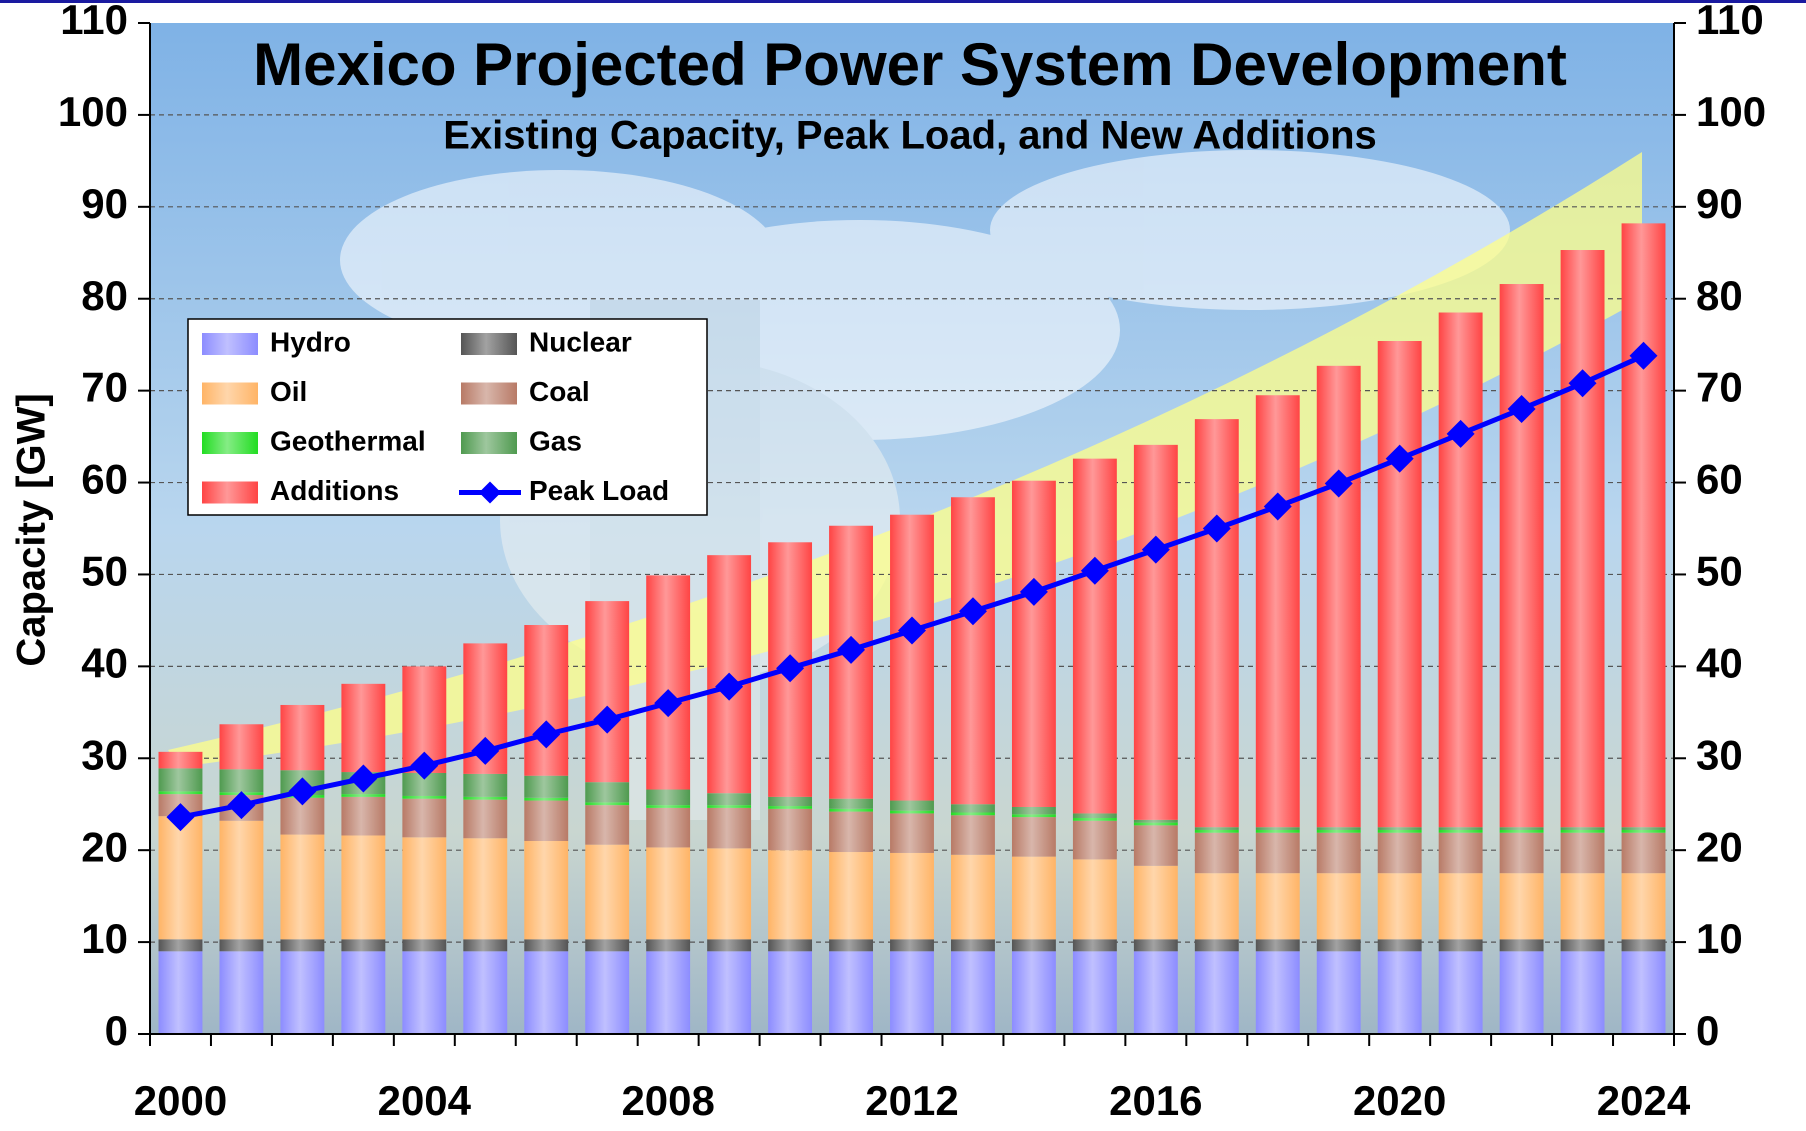 Image resolution: width=1806 pixels, height=1131 pixels. I want to click on x-tick-label: 2000, so click(180, 1100).